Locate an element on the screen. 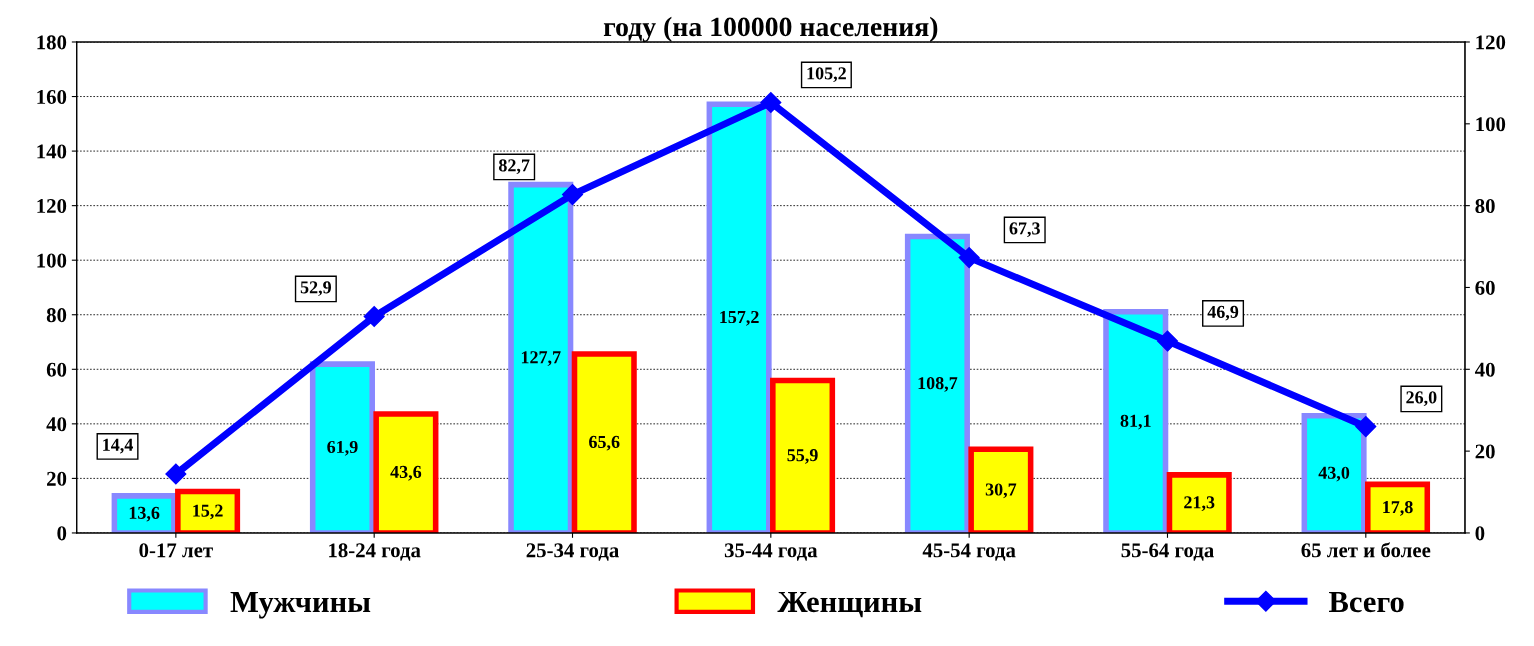 This screenshot has width=1534, height=646. data-label: 46,9 is located at coordinates (1223, 313).